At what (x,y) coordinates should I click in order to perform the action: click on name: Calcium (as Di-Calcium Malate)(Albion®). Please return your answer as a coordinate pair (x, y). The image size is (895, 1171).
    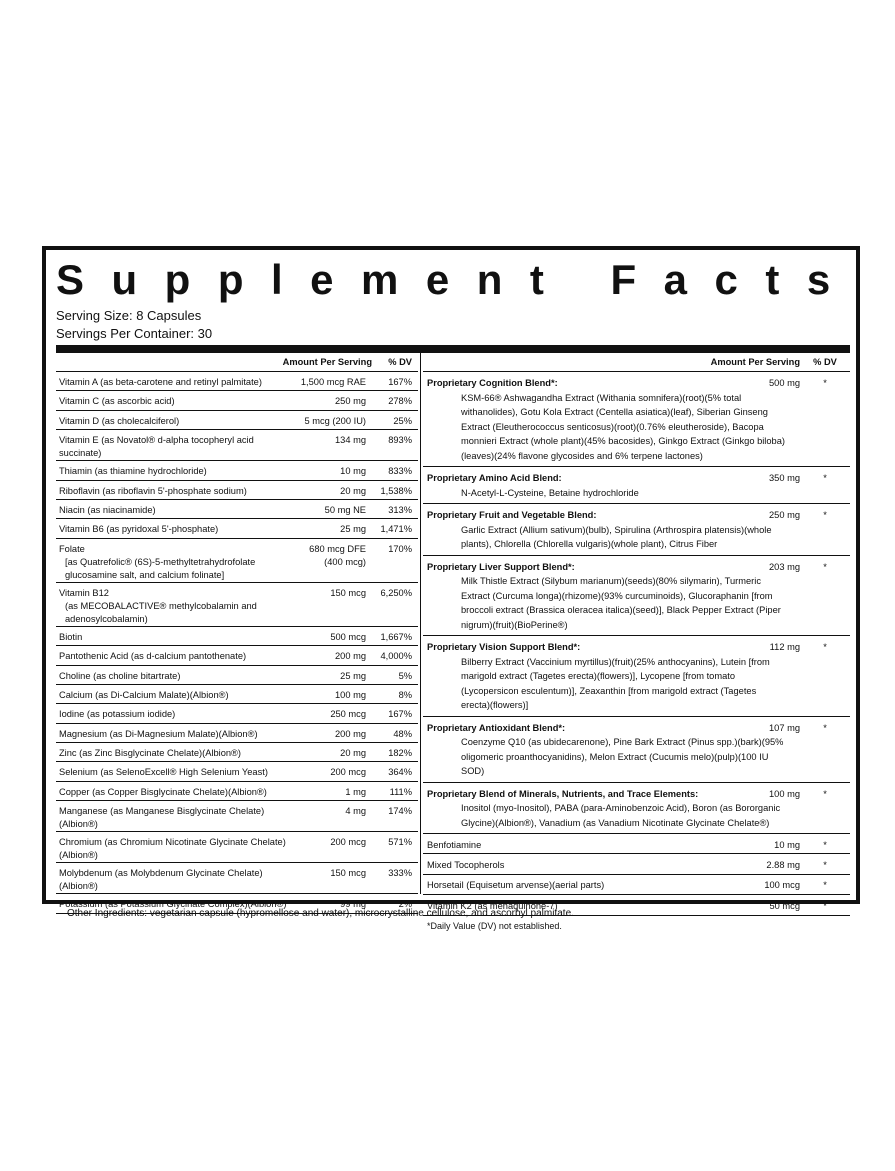
    Looking at the image, I should click on (144, 694).